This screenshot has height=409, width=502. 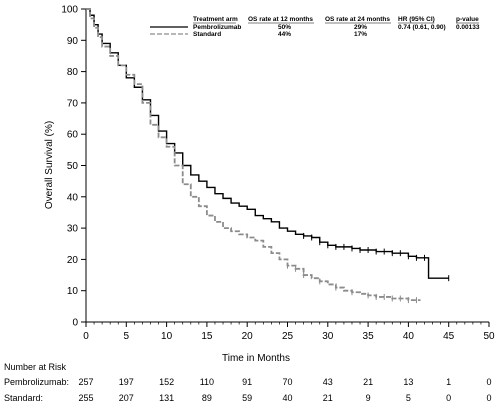 What do you see at coordinates (69, 10) in the screenshot?
I see `y-tick-label-100: 100` at bounding box center [69, 10].